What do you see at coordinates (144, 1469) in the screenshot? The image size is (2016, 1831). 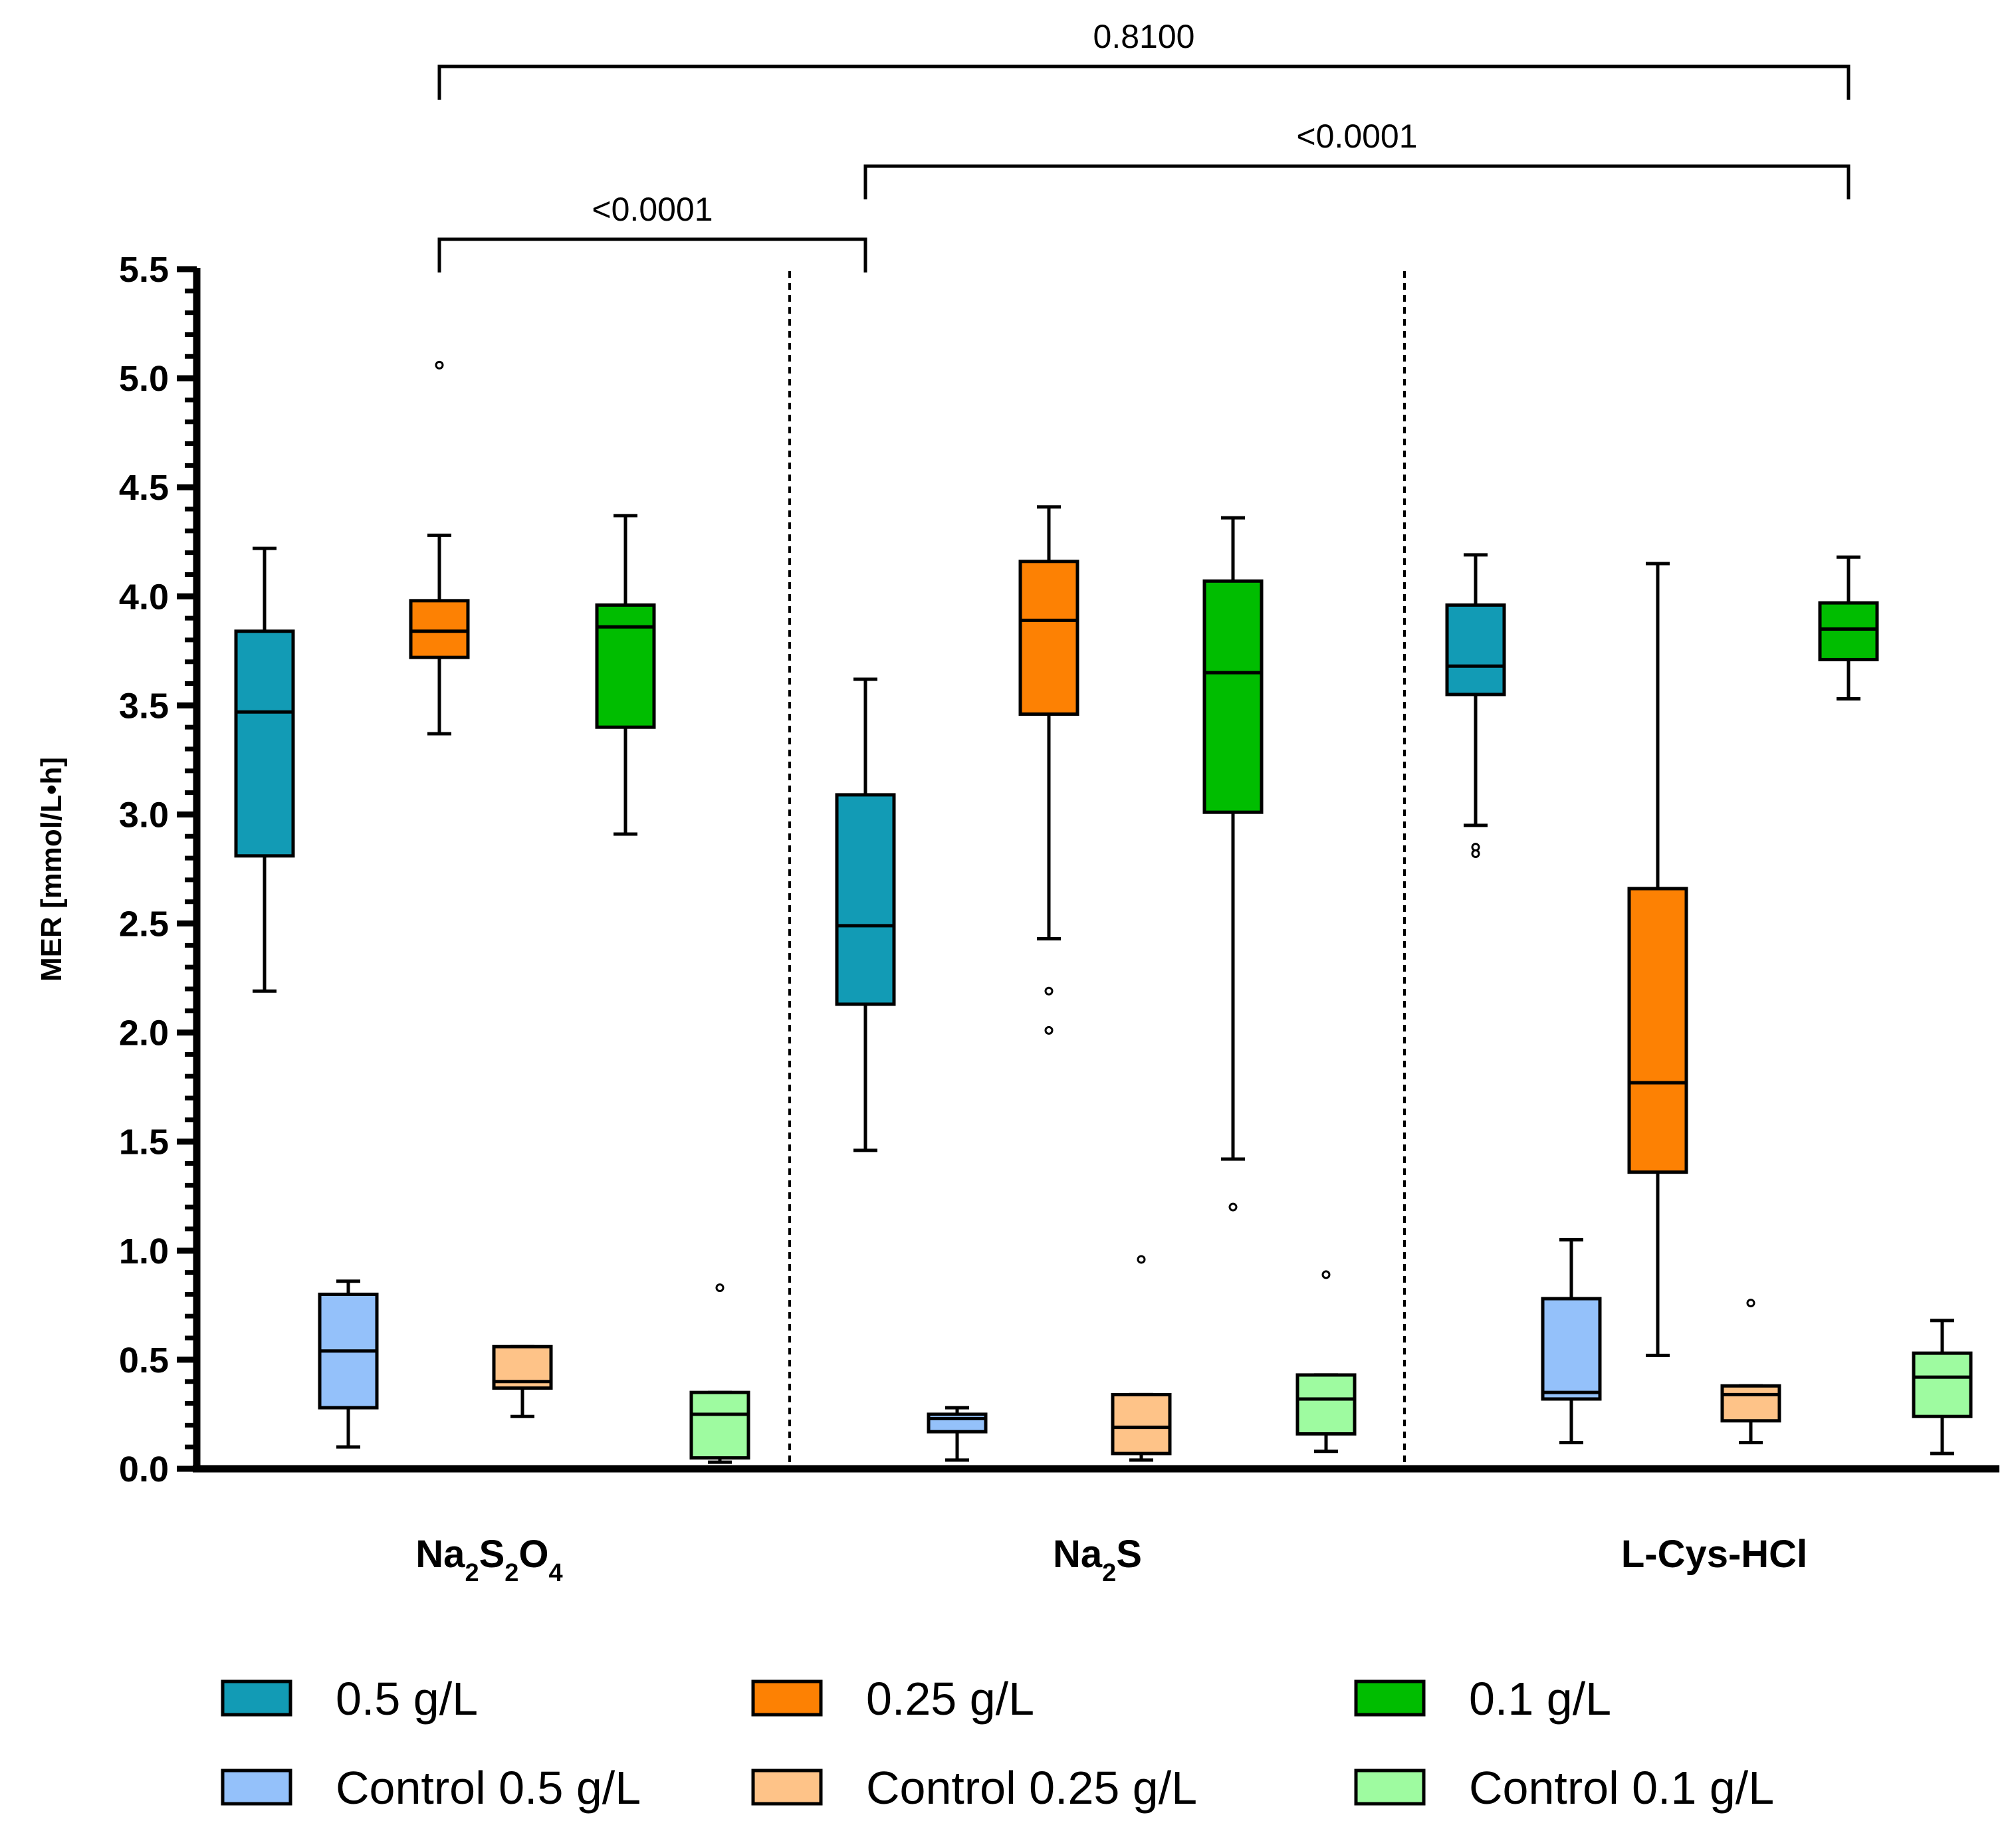 I see `y-tick-label: 0.0` at bounding box center [144, 1469].